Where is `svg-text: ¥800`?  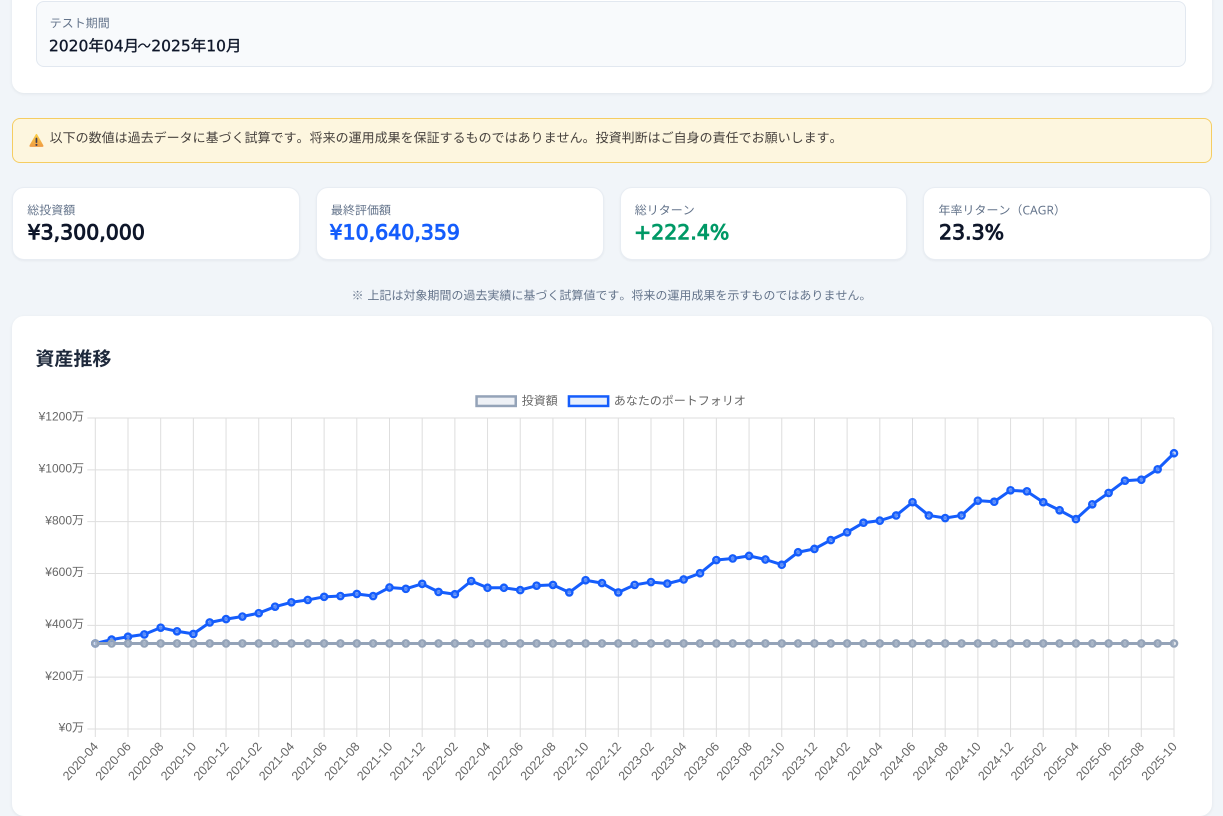 svg-text: ¥800 is located at coordinates (58, 520).